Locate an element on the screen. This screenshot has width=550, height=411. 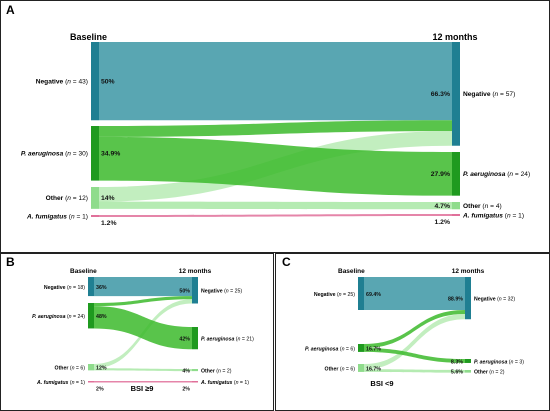
panel-c-12-months-header: 12 months is located at coordinates (468, 271).